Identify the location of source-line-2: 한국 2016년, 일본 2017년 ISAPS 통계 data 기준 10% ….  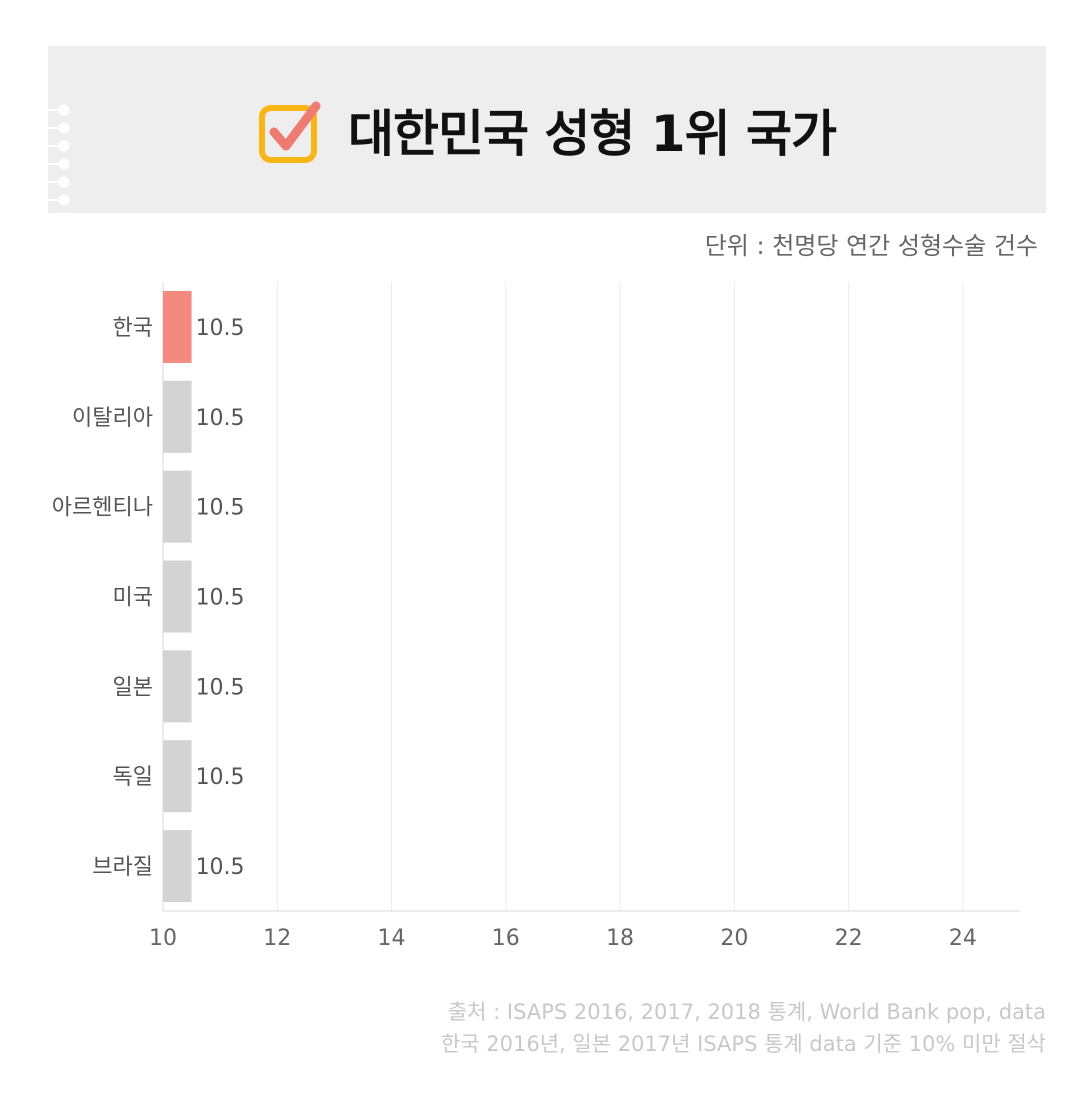
(743, 1044).